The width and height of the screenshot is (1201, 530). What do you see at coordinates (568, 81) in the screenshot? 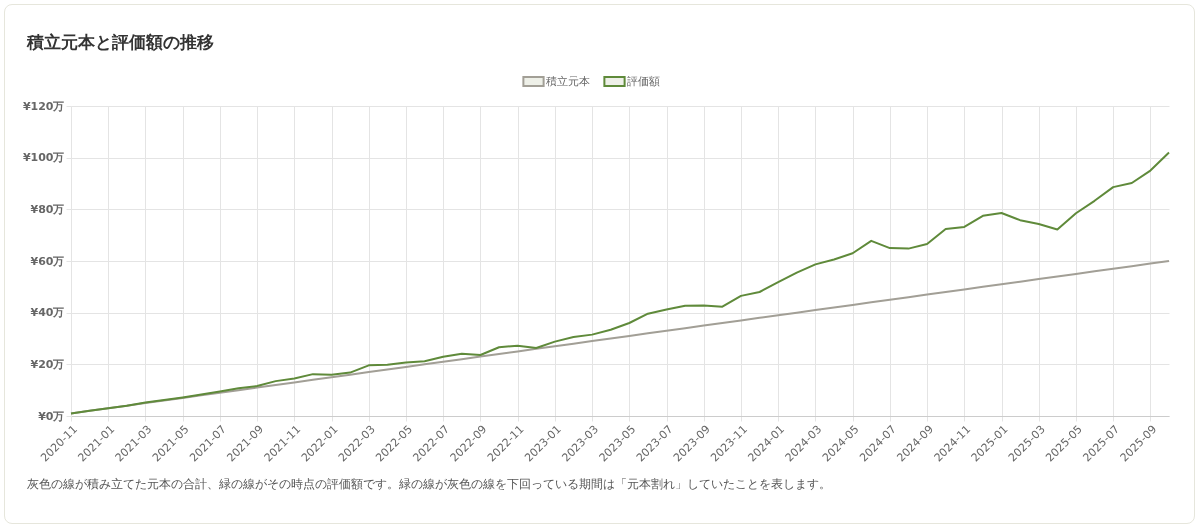
I see `legend-label: 積立元本` at bounding box center [568, 81].